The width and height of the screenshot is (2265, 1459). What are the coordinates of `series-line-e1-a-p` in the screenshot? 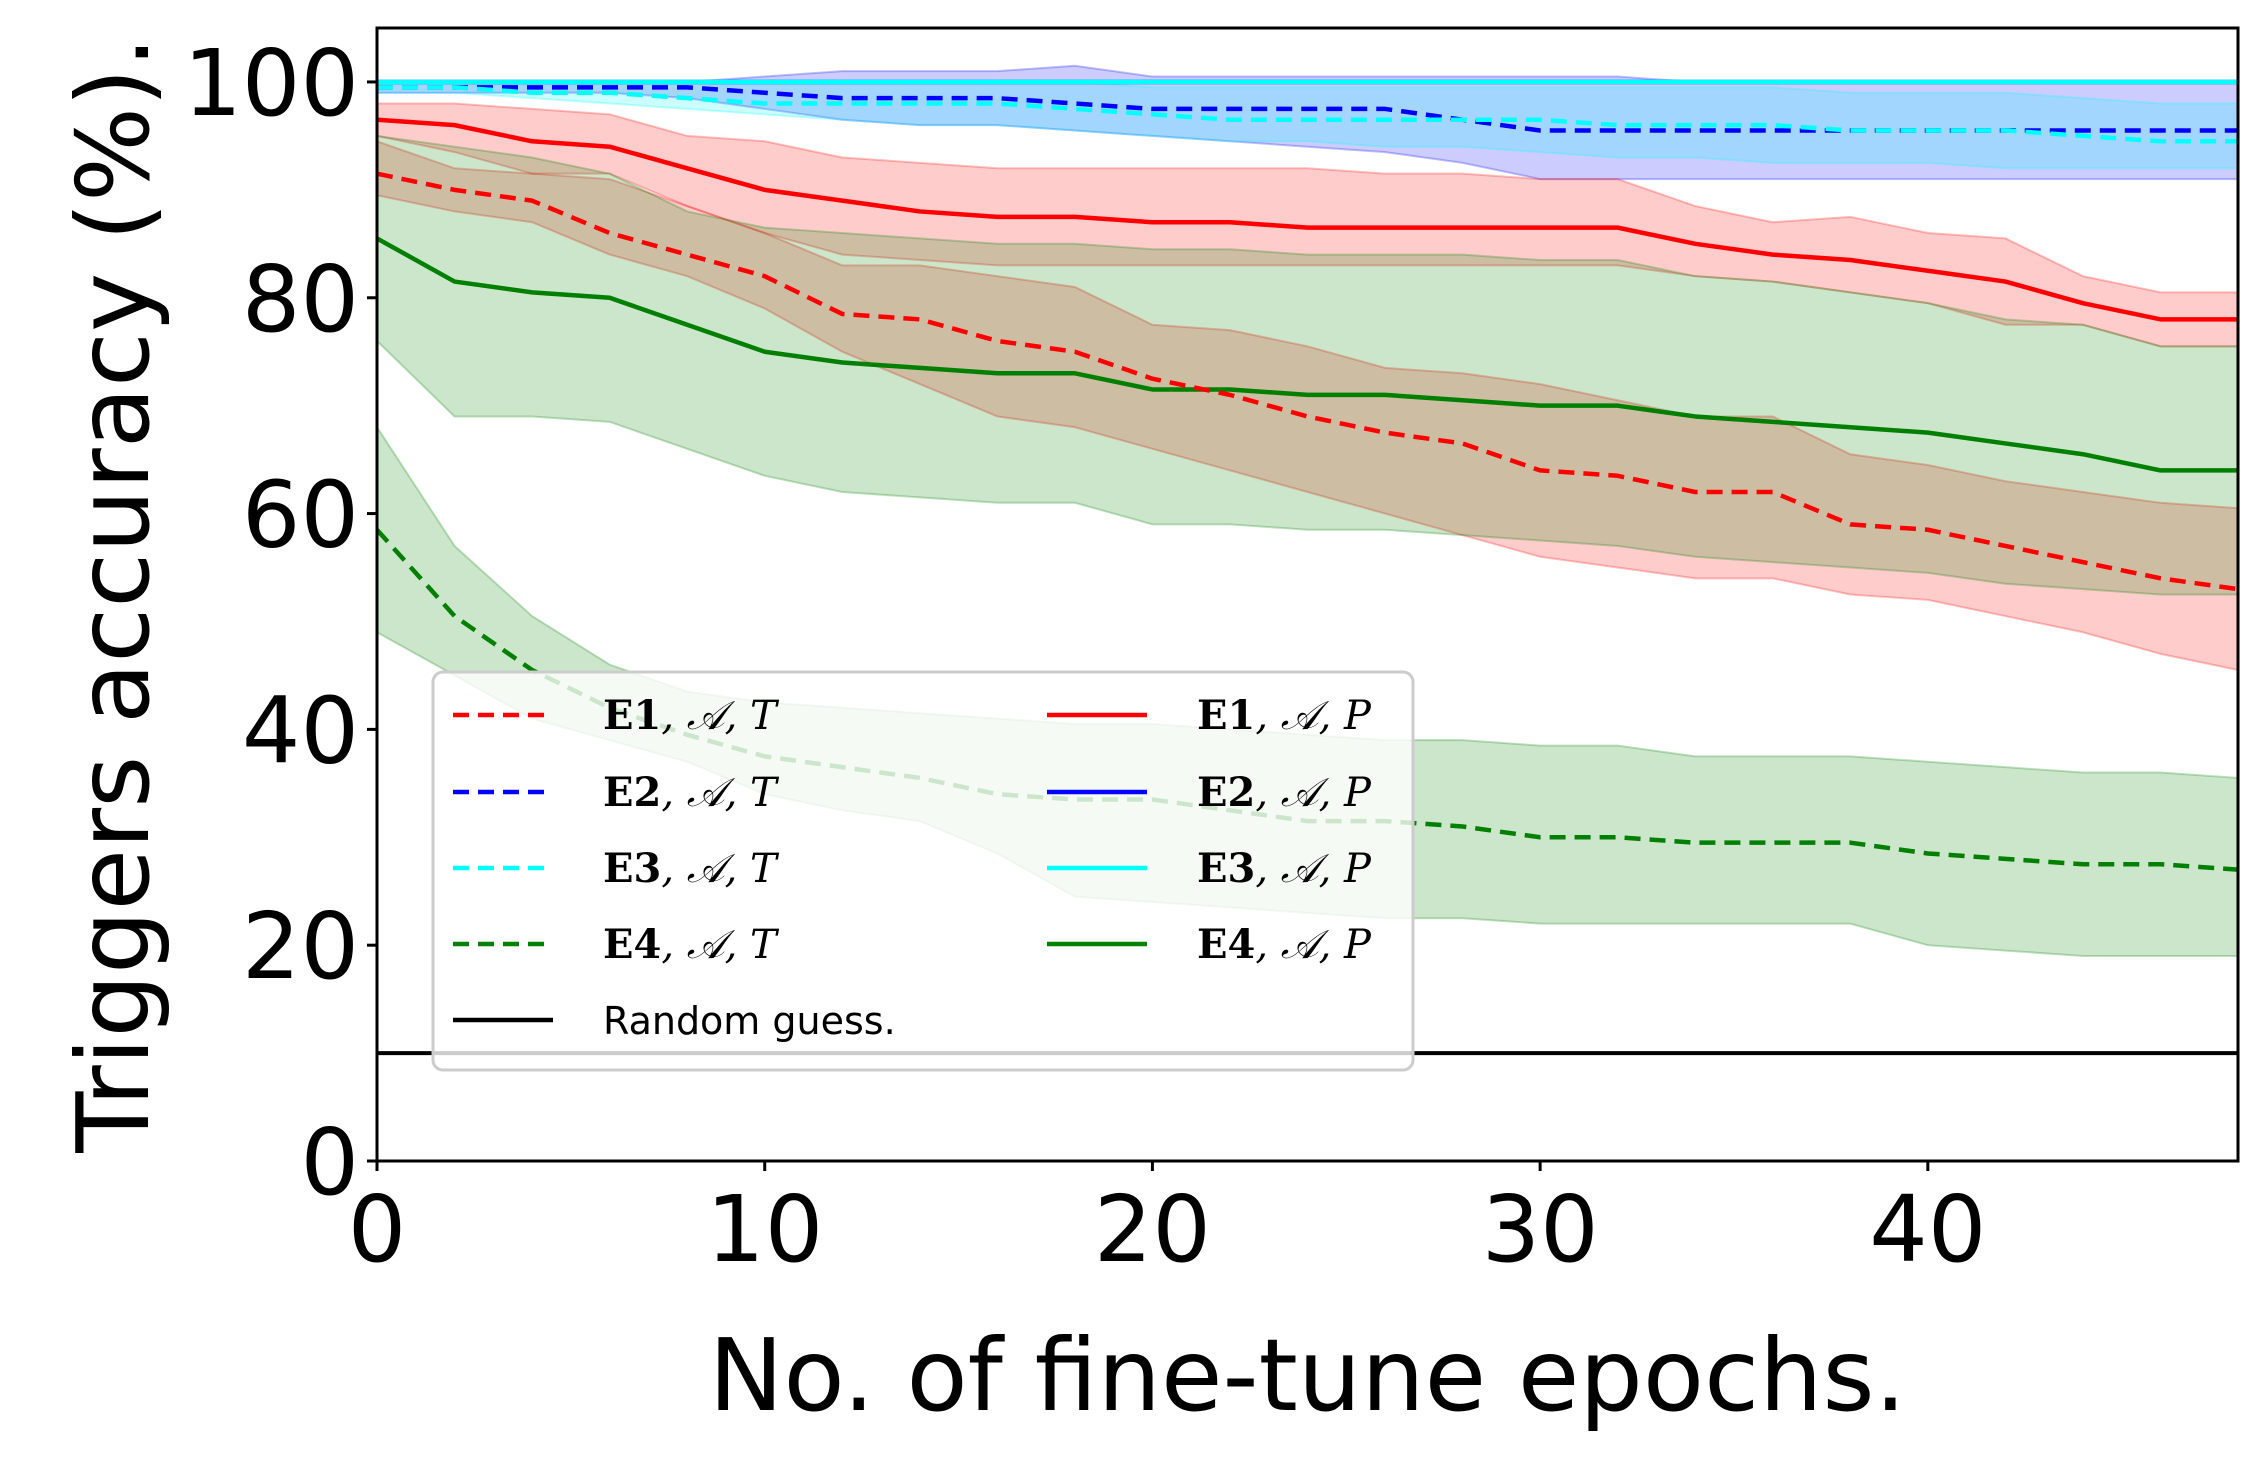 It's located at (1307, 219).